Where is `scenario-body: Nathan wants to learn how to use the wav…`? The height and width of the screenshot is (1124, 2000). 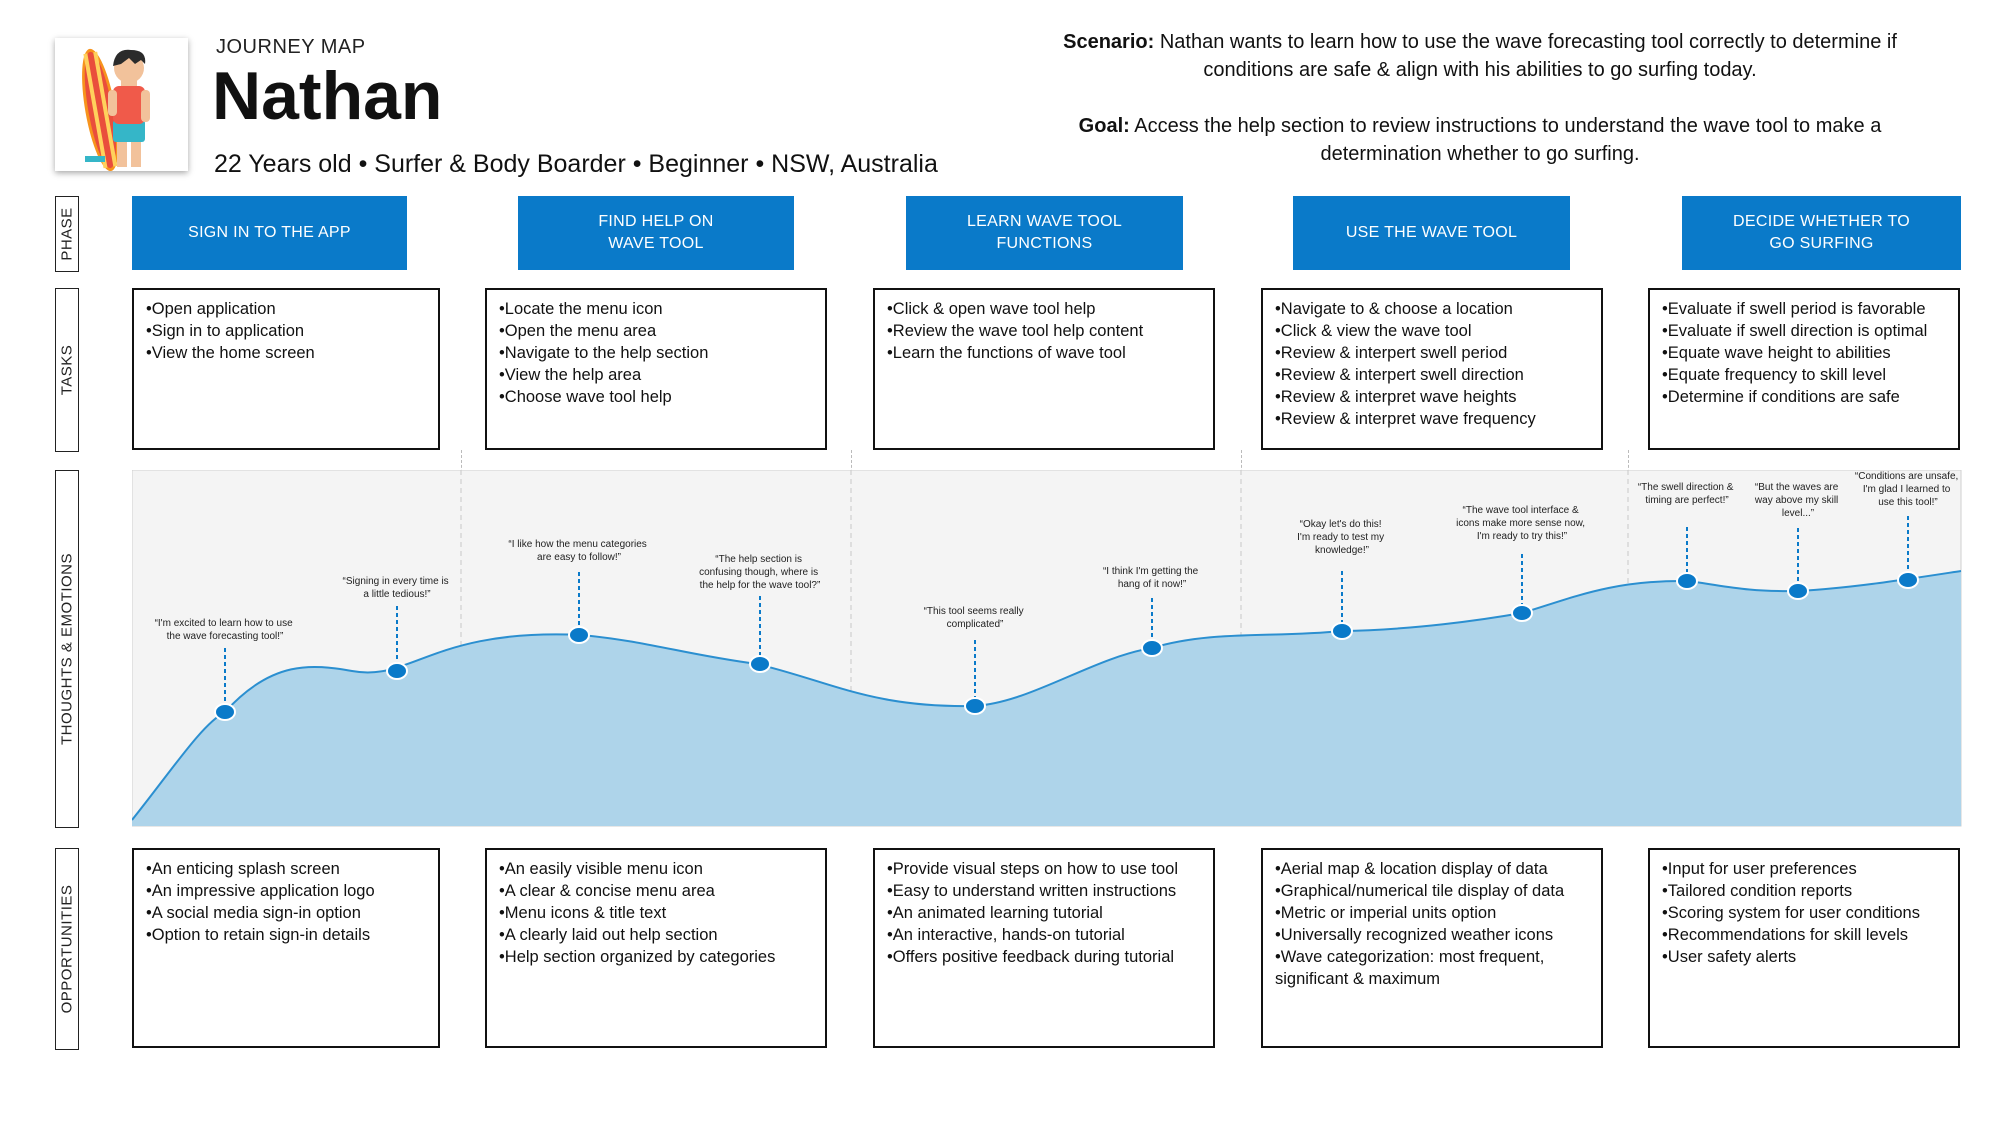 scenario-body: Nathan wants to learn how to use the wav… is located at coordinates (1525, 56).